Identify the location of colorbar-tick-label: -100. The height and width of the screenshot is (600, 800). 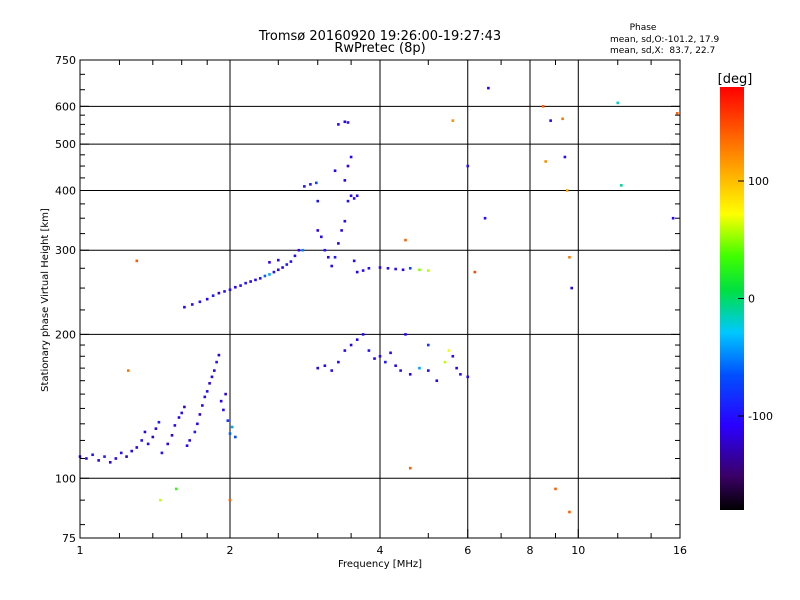
(760, 416).